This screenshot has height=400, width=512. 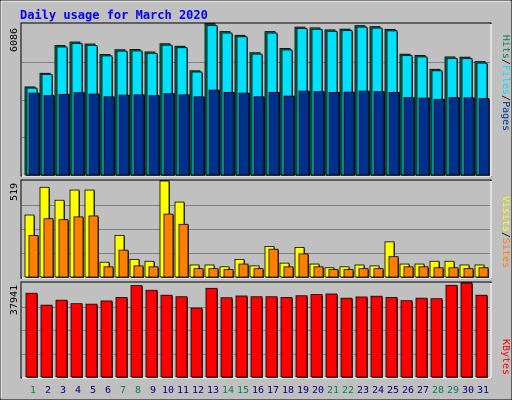 What do you see at coordinates (93, 390) in the screenshot?
I see `day-label: 5` at bounding box center [93, 390].